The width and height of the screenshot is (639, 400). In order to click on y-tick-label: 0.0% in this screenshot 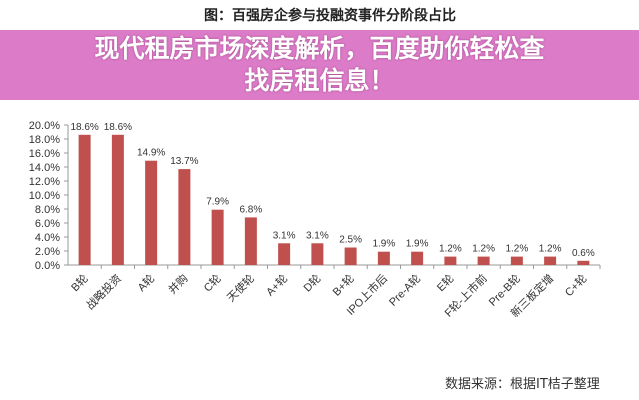, I will do `click(47, 266)`.